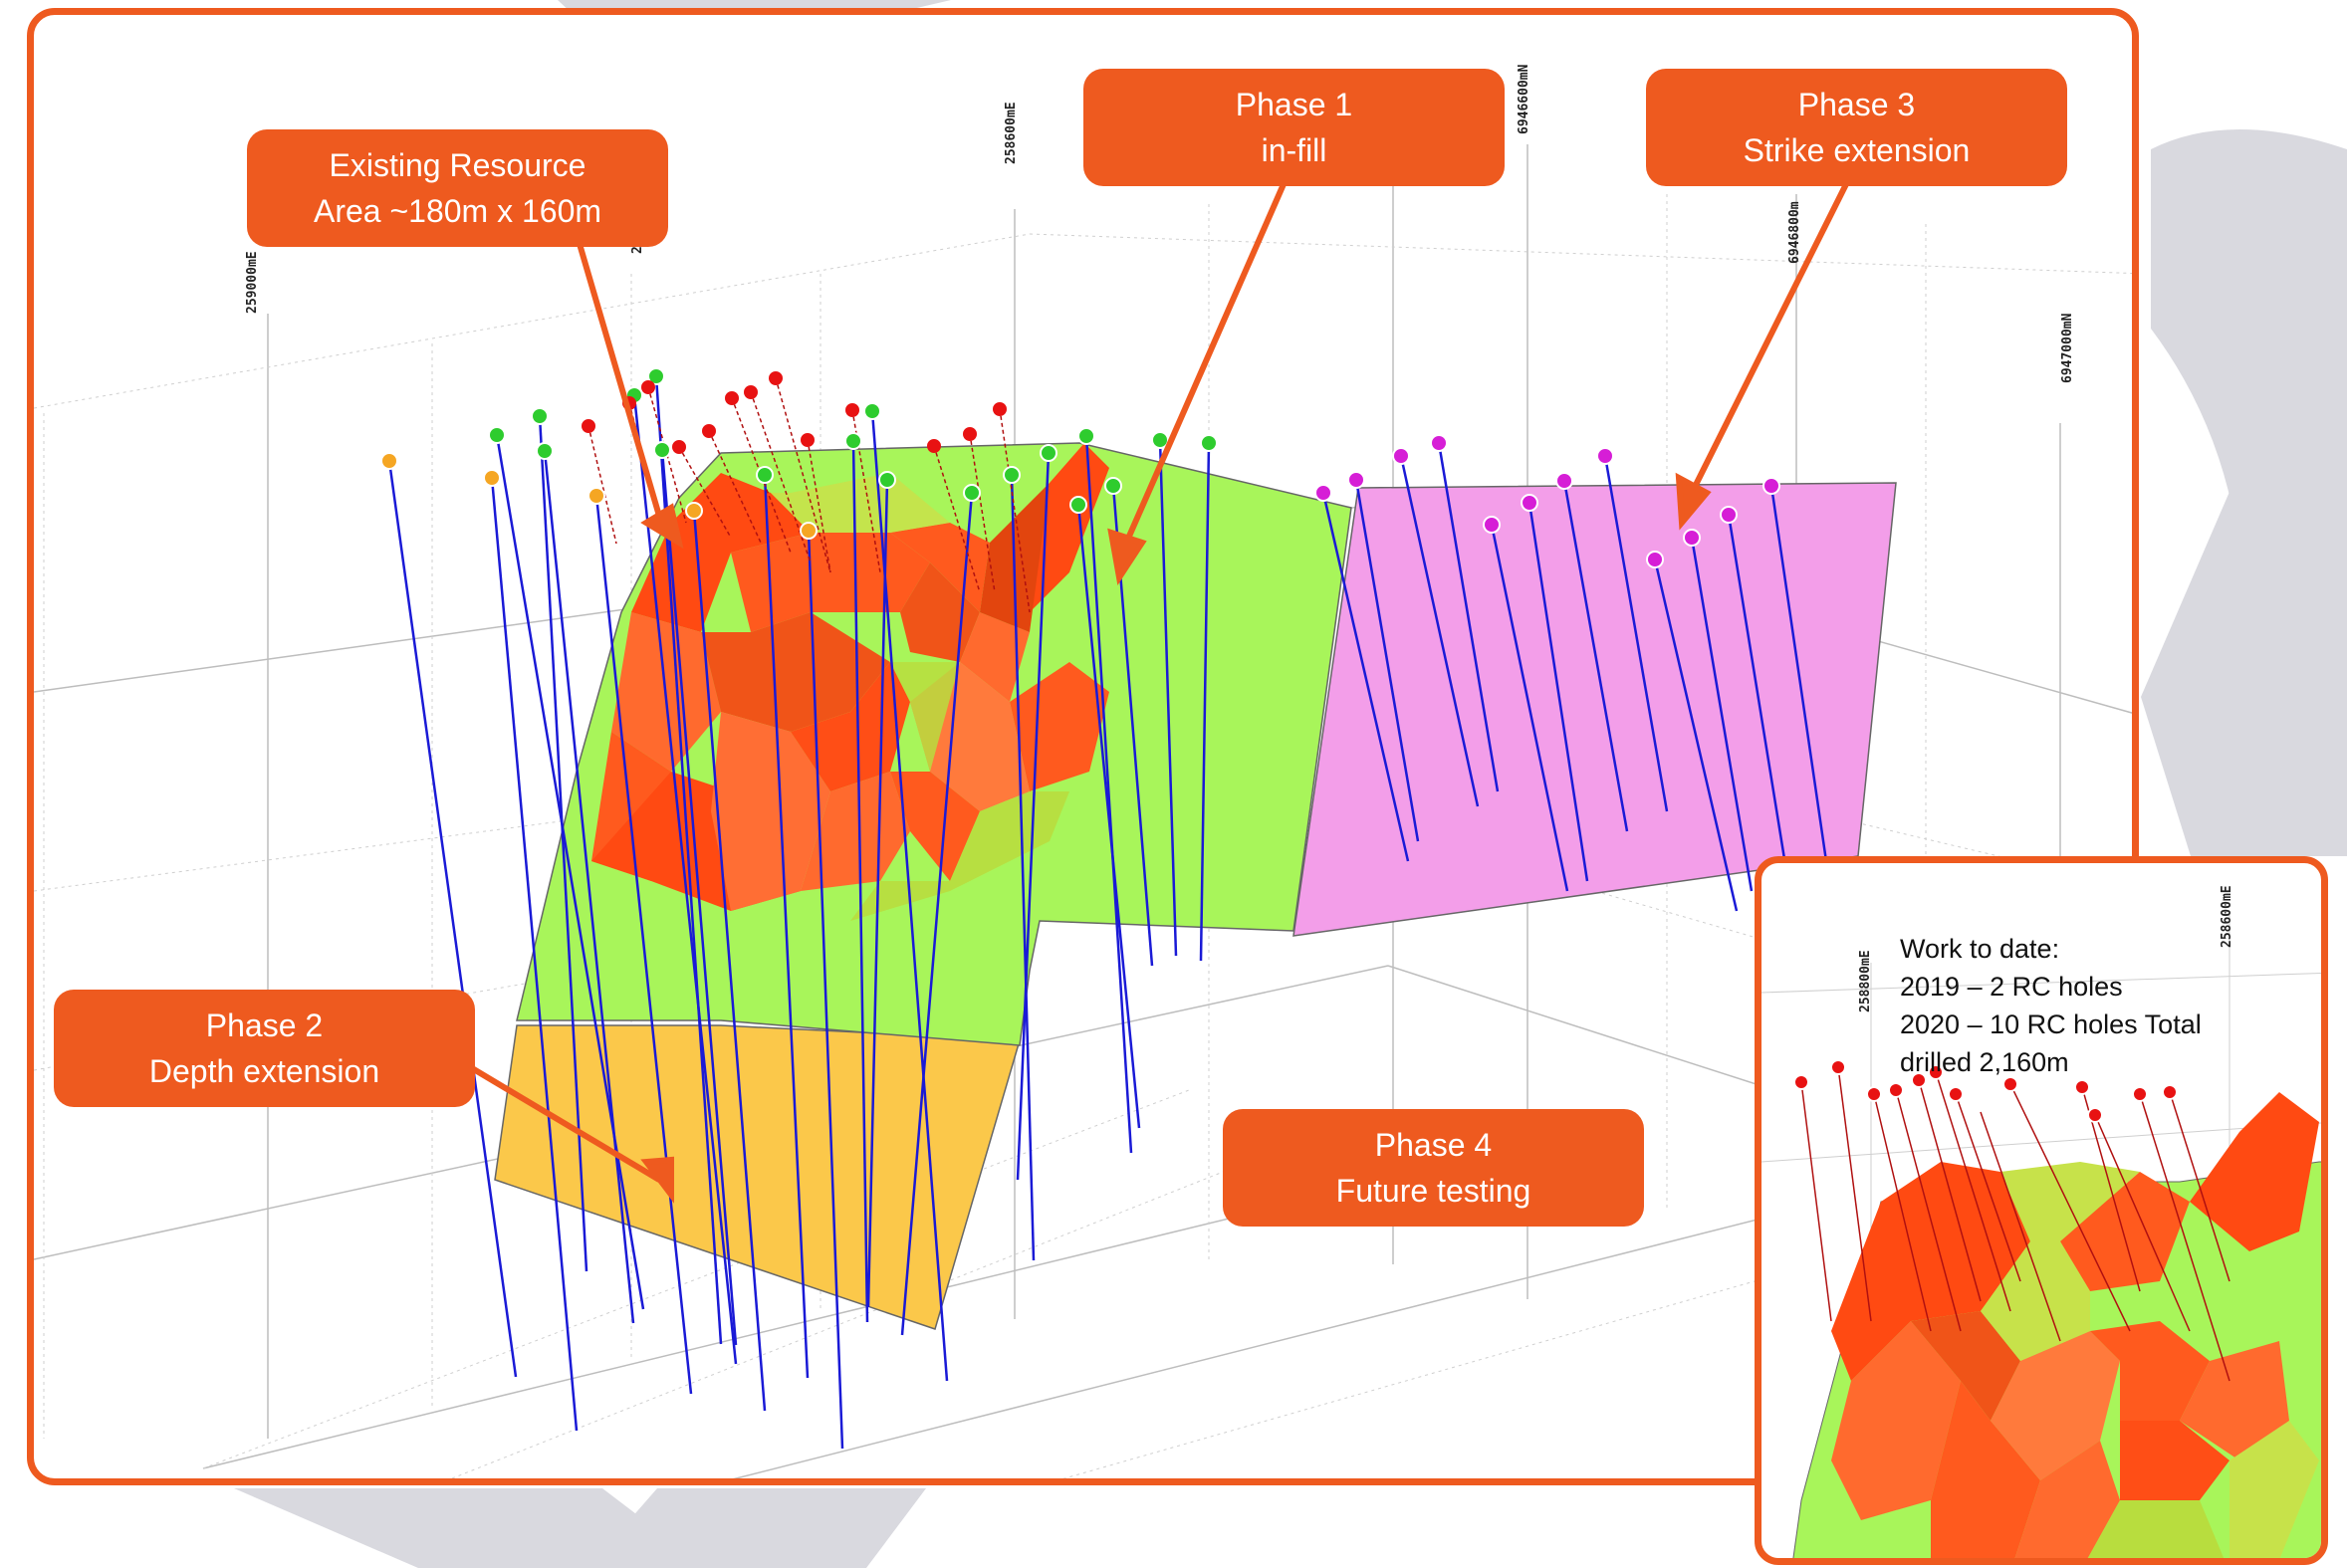 Image resolution: width=2347 pixels, height=1568 pixels. What do you see at coordinates (457, 211) in the screenshot?
I see `callout-existing-resource-line2: Area ~180m x 160m` at bounding box center [457, 211].